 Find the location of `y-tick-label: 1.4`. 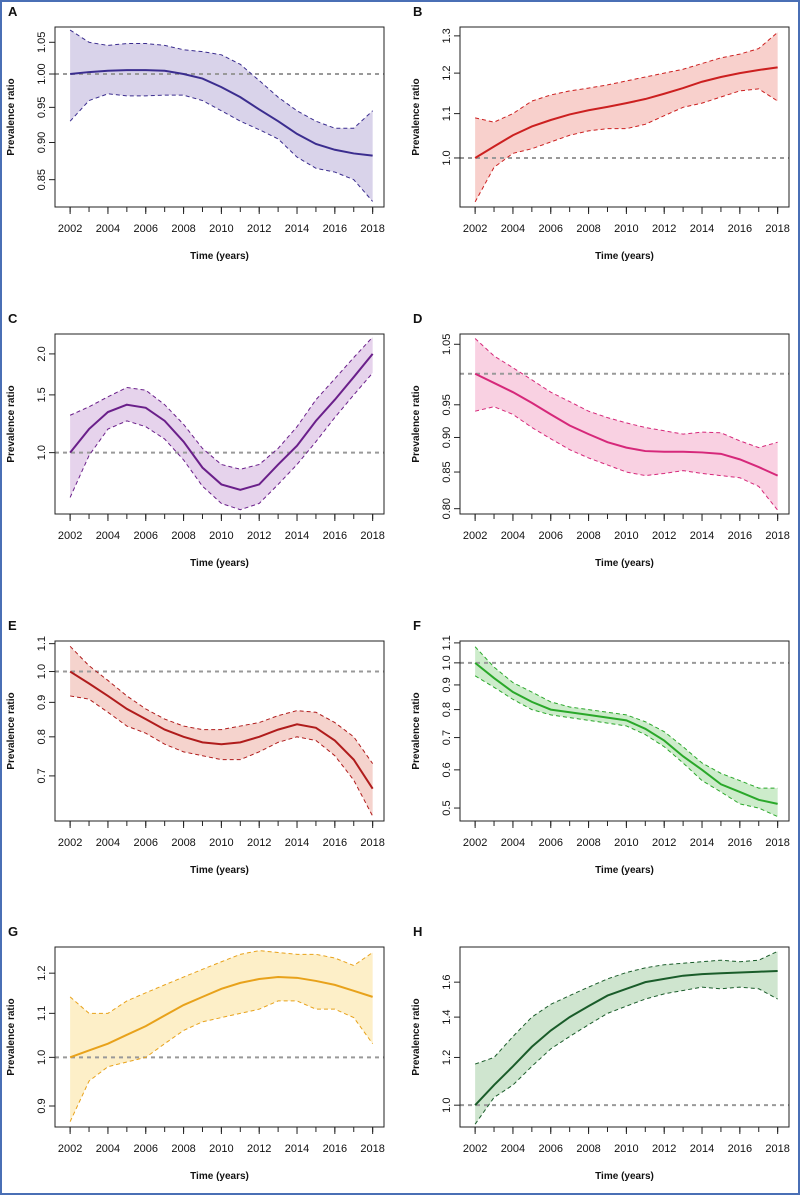

y-tick-label: 1.4 is located at coordinates (447, 1016).